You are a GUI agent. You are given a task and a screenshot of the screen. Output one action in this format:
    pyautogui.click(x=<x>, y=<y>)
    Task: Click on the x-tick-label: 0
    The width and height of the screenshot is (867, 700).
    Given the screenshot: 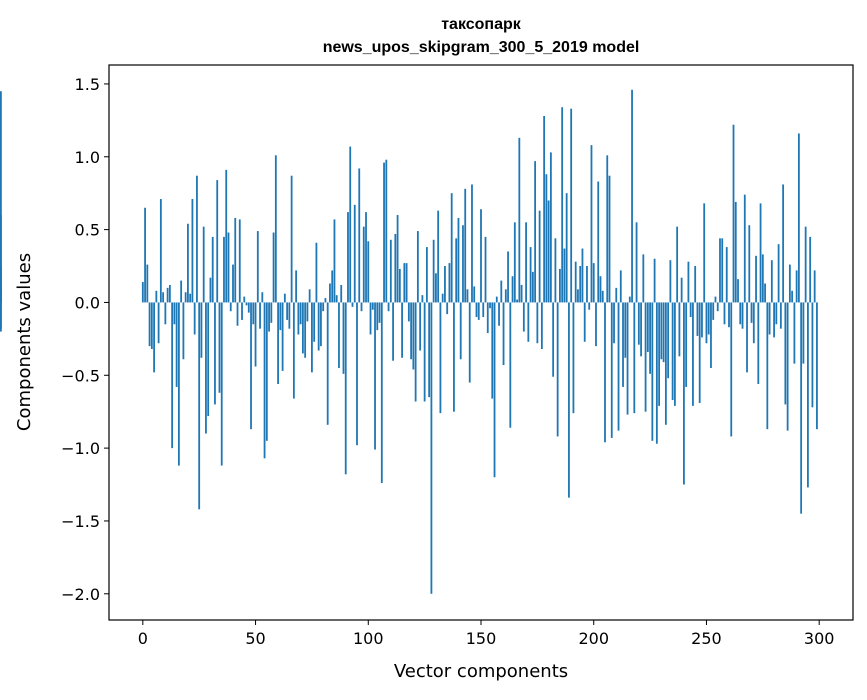 What is the action you would take?
    pyautogui.click(x=143, y=638)
    